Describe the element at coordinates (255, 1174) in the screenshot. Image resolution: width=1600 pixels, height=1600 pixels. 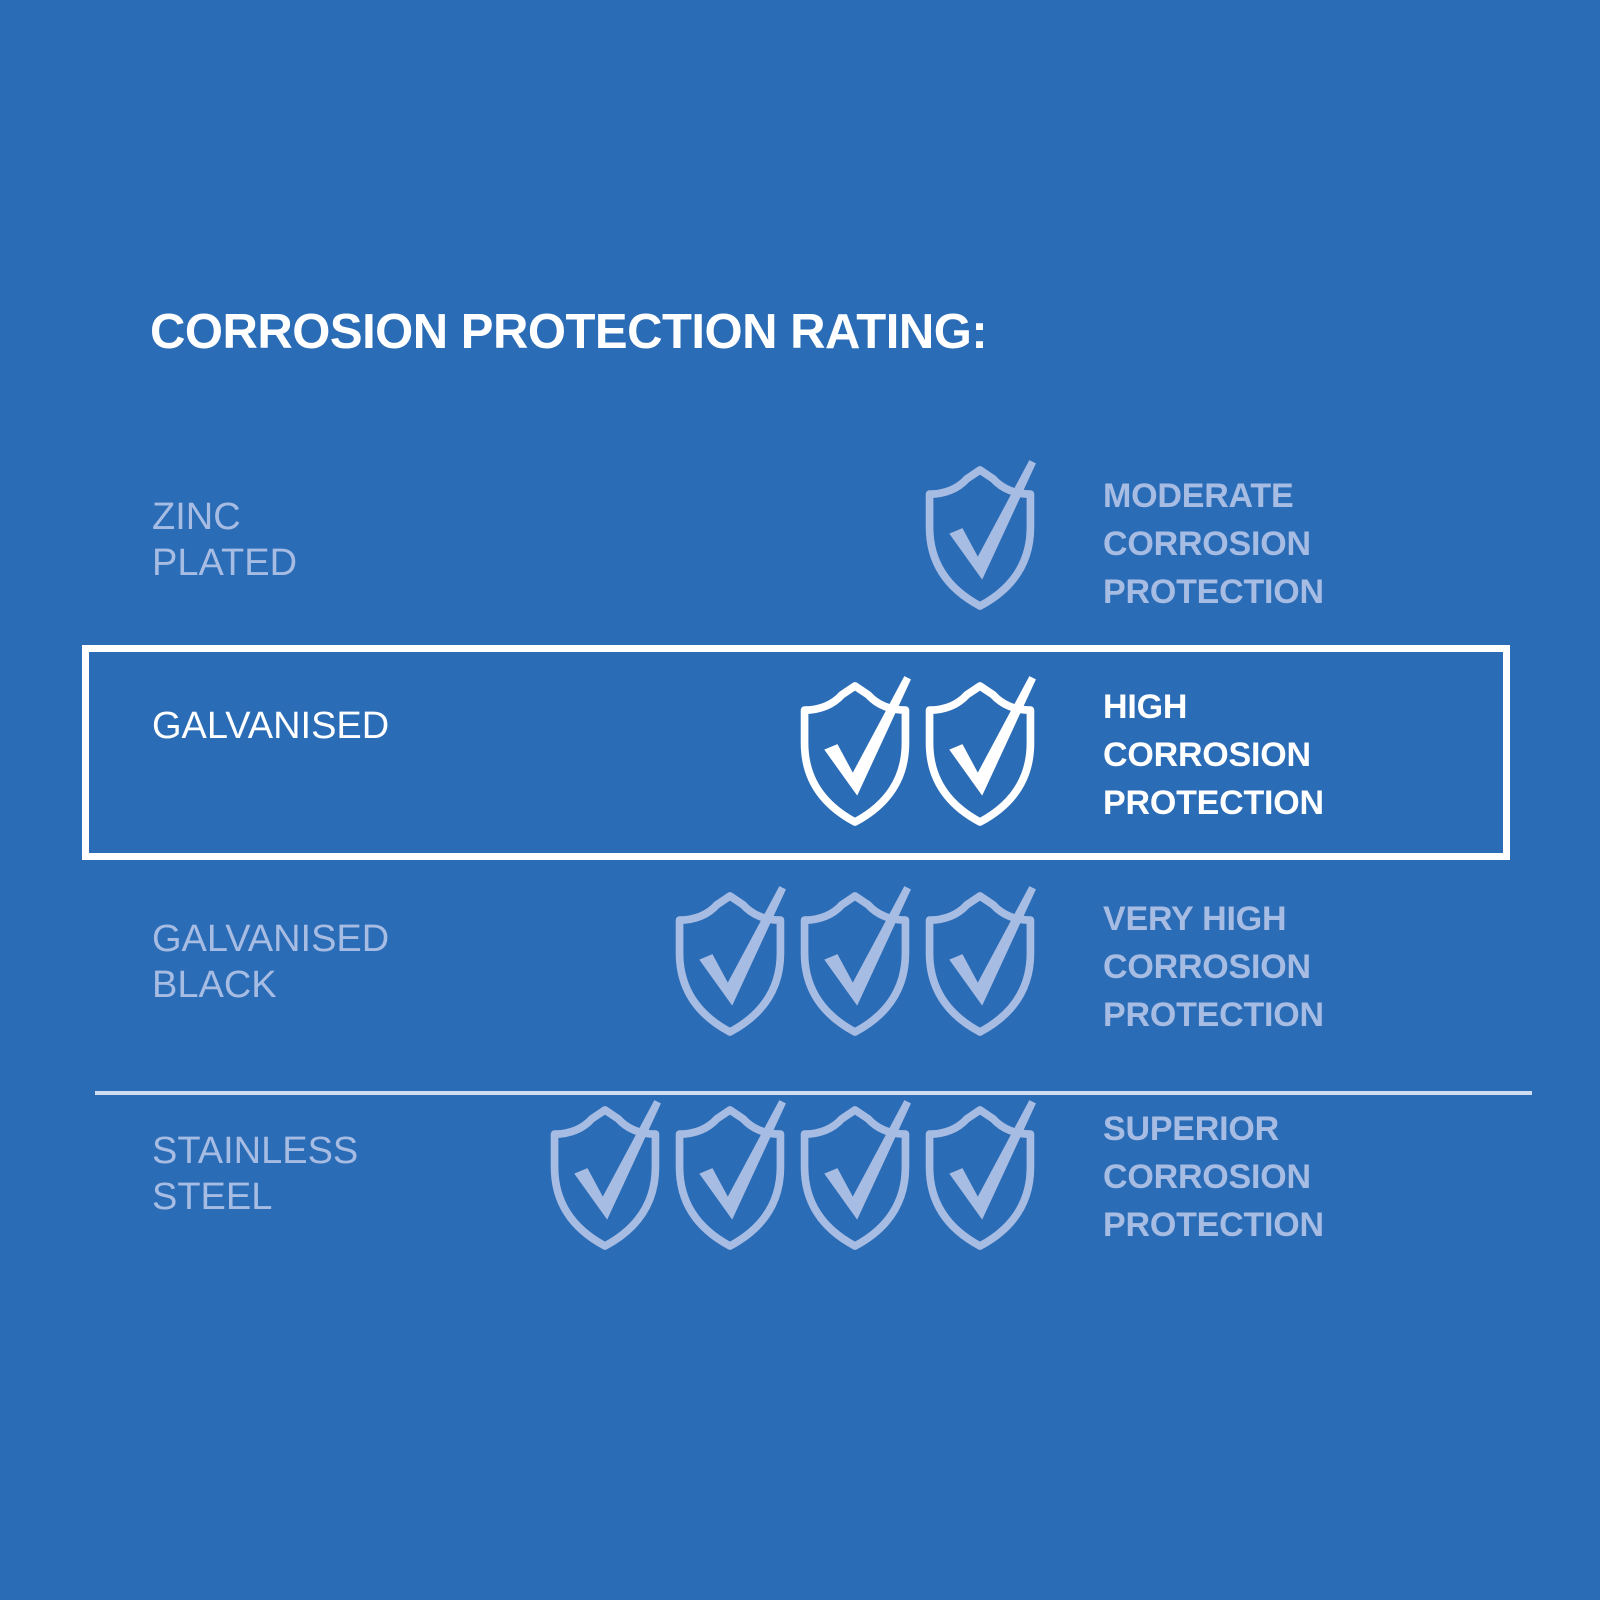
I see `material-label: STAINLESS STEEL` at that location.